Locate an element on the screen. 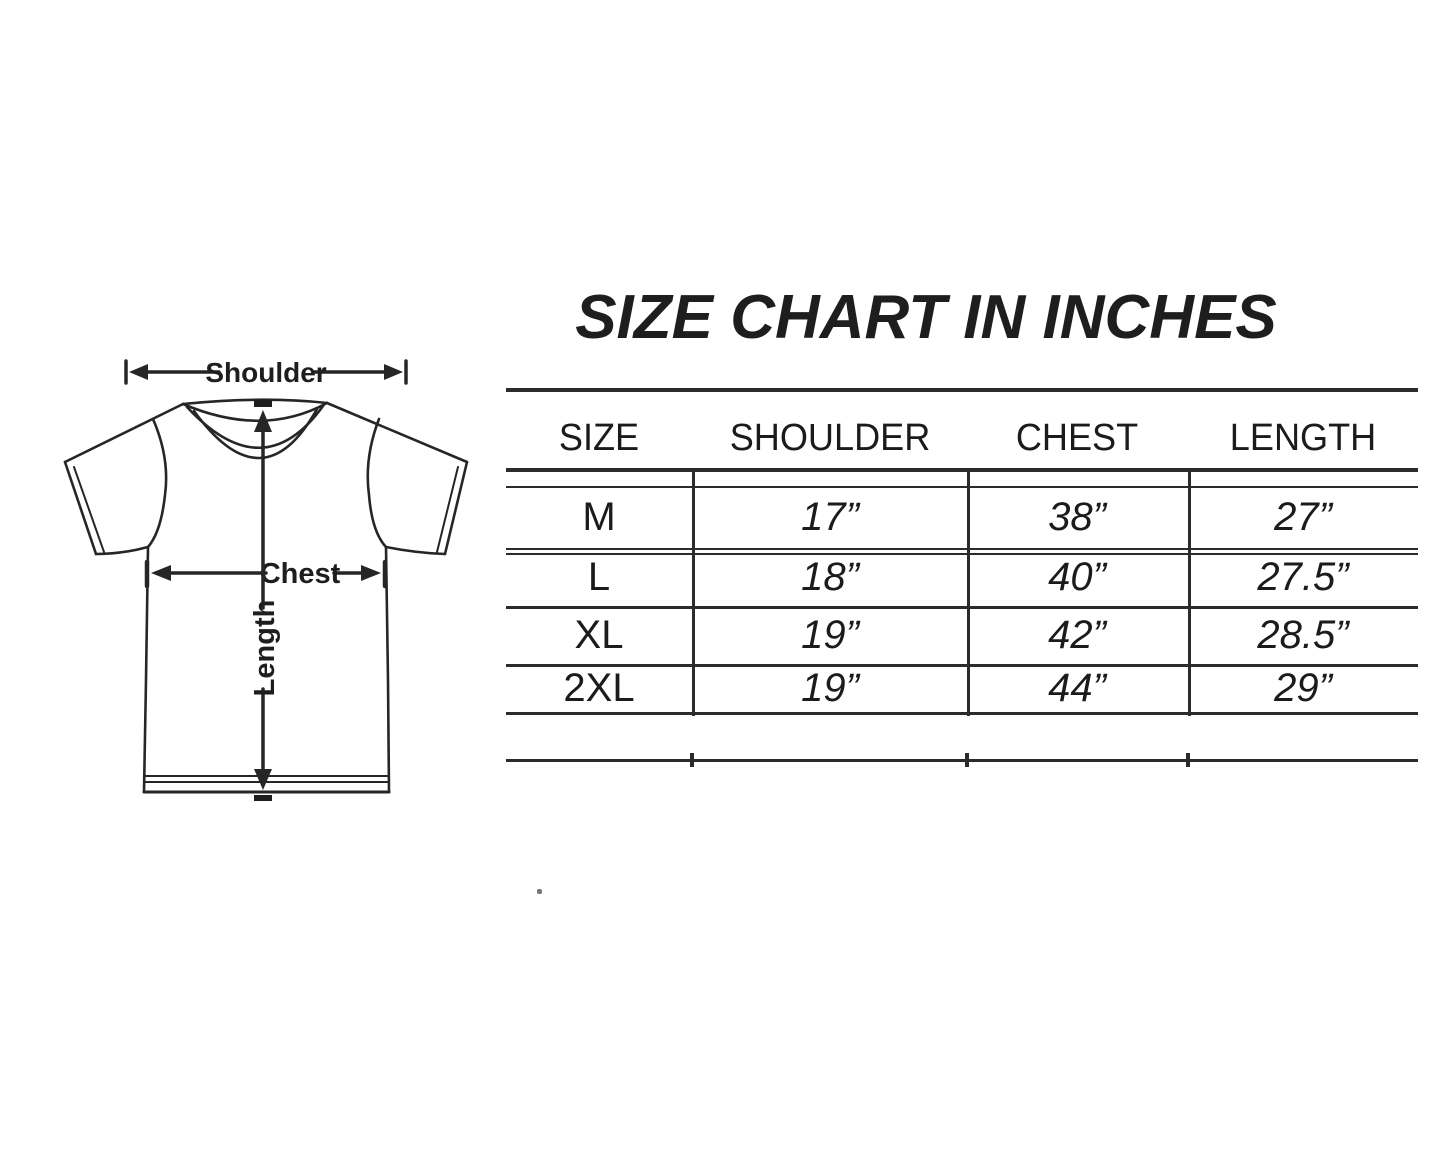  table-bottom-border is located at coordinates (962, 760).